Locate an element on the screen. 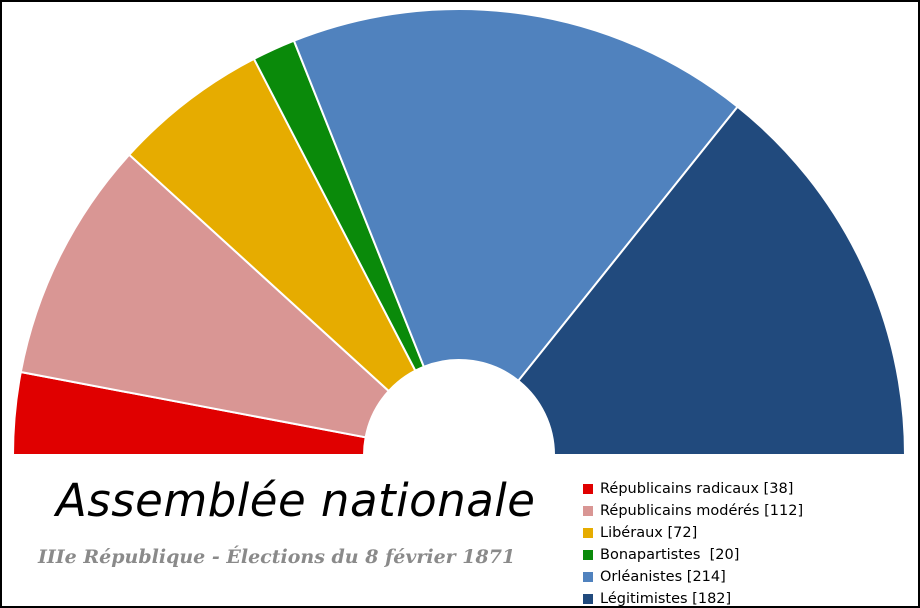  chart-title: Assemblée nationale is located at coordinates (296, 500).